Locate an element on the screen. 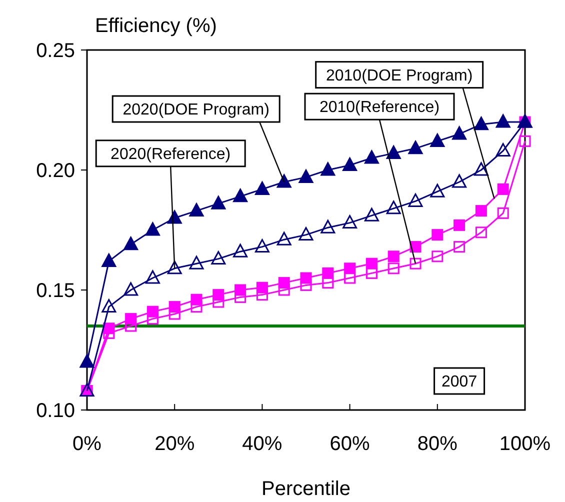 Image resolution: width=565 pixels, height=502 pixels. x-tick-label: 0% is located at coordinates (87, 444).